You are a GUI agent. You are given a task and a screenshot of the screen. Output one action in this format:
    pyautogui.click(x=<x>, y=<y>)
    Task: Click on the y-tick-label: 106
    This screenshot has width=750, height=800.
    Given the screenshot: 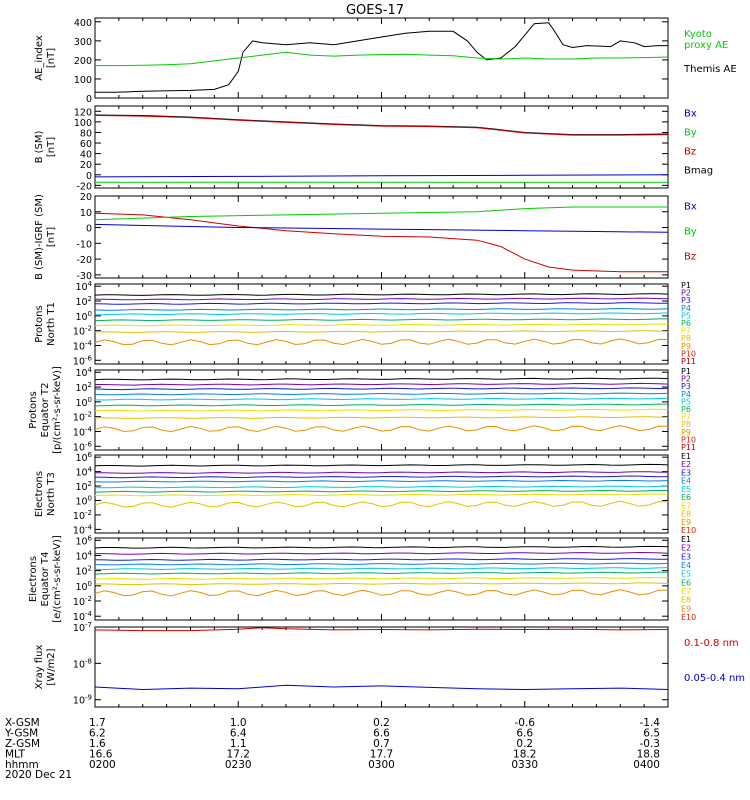 What is the action you would take?
    pyautogui.click(x=83, y=540)
    